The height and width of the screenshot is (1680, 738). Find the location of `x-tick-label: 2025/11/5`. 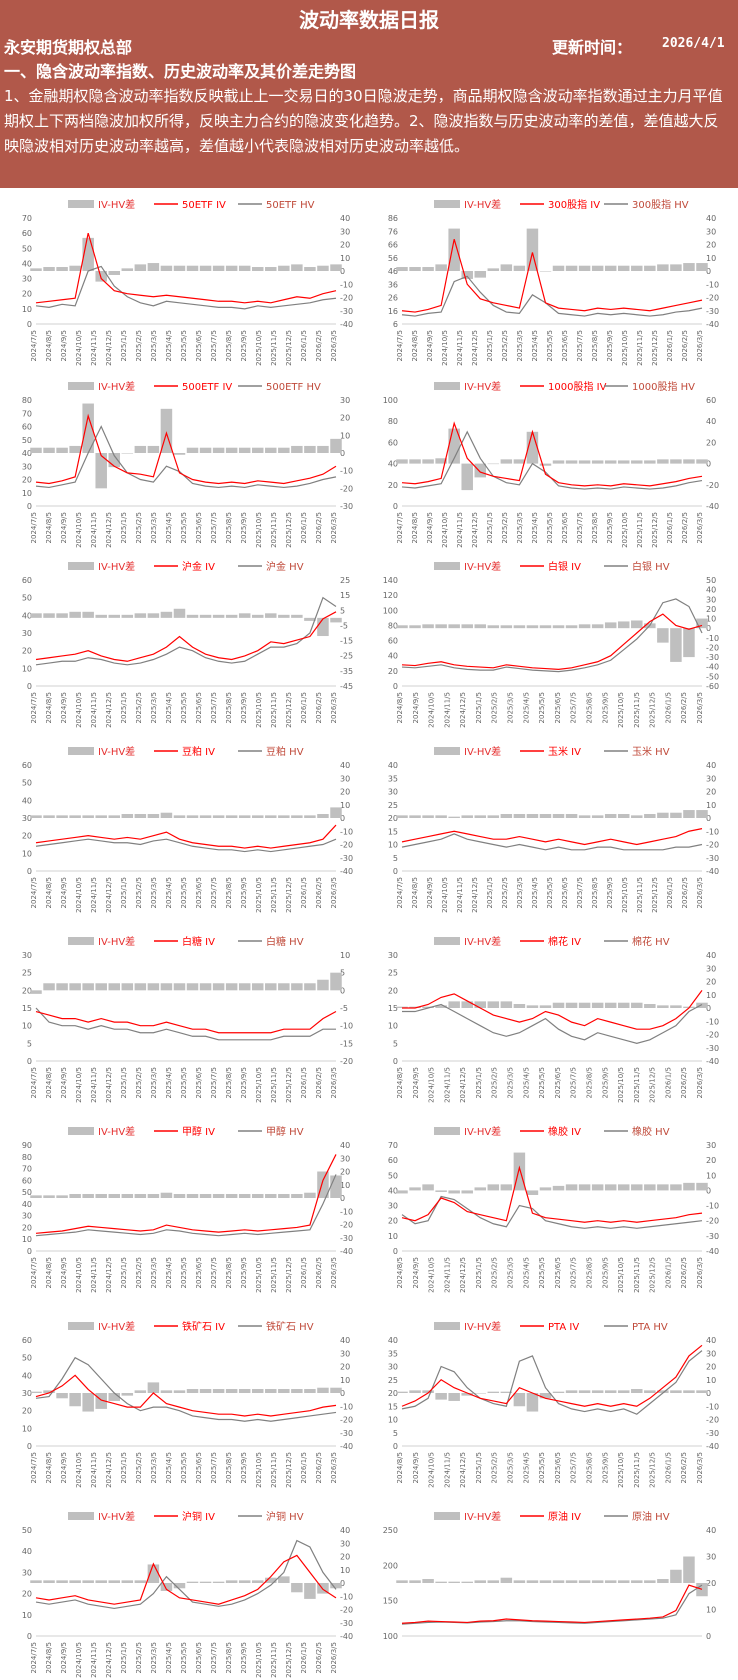

x-tick-label: 2025/11/5 is located at coordinates (637, 1085).